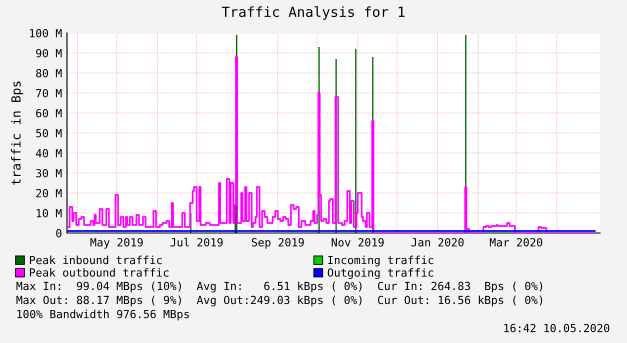 The width and height of the screenshot is (627, 343). Describe the element at coordinates (358, 242) in the screenshot. I see `x-tick-label: Nov 2019` at that location.